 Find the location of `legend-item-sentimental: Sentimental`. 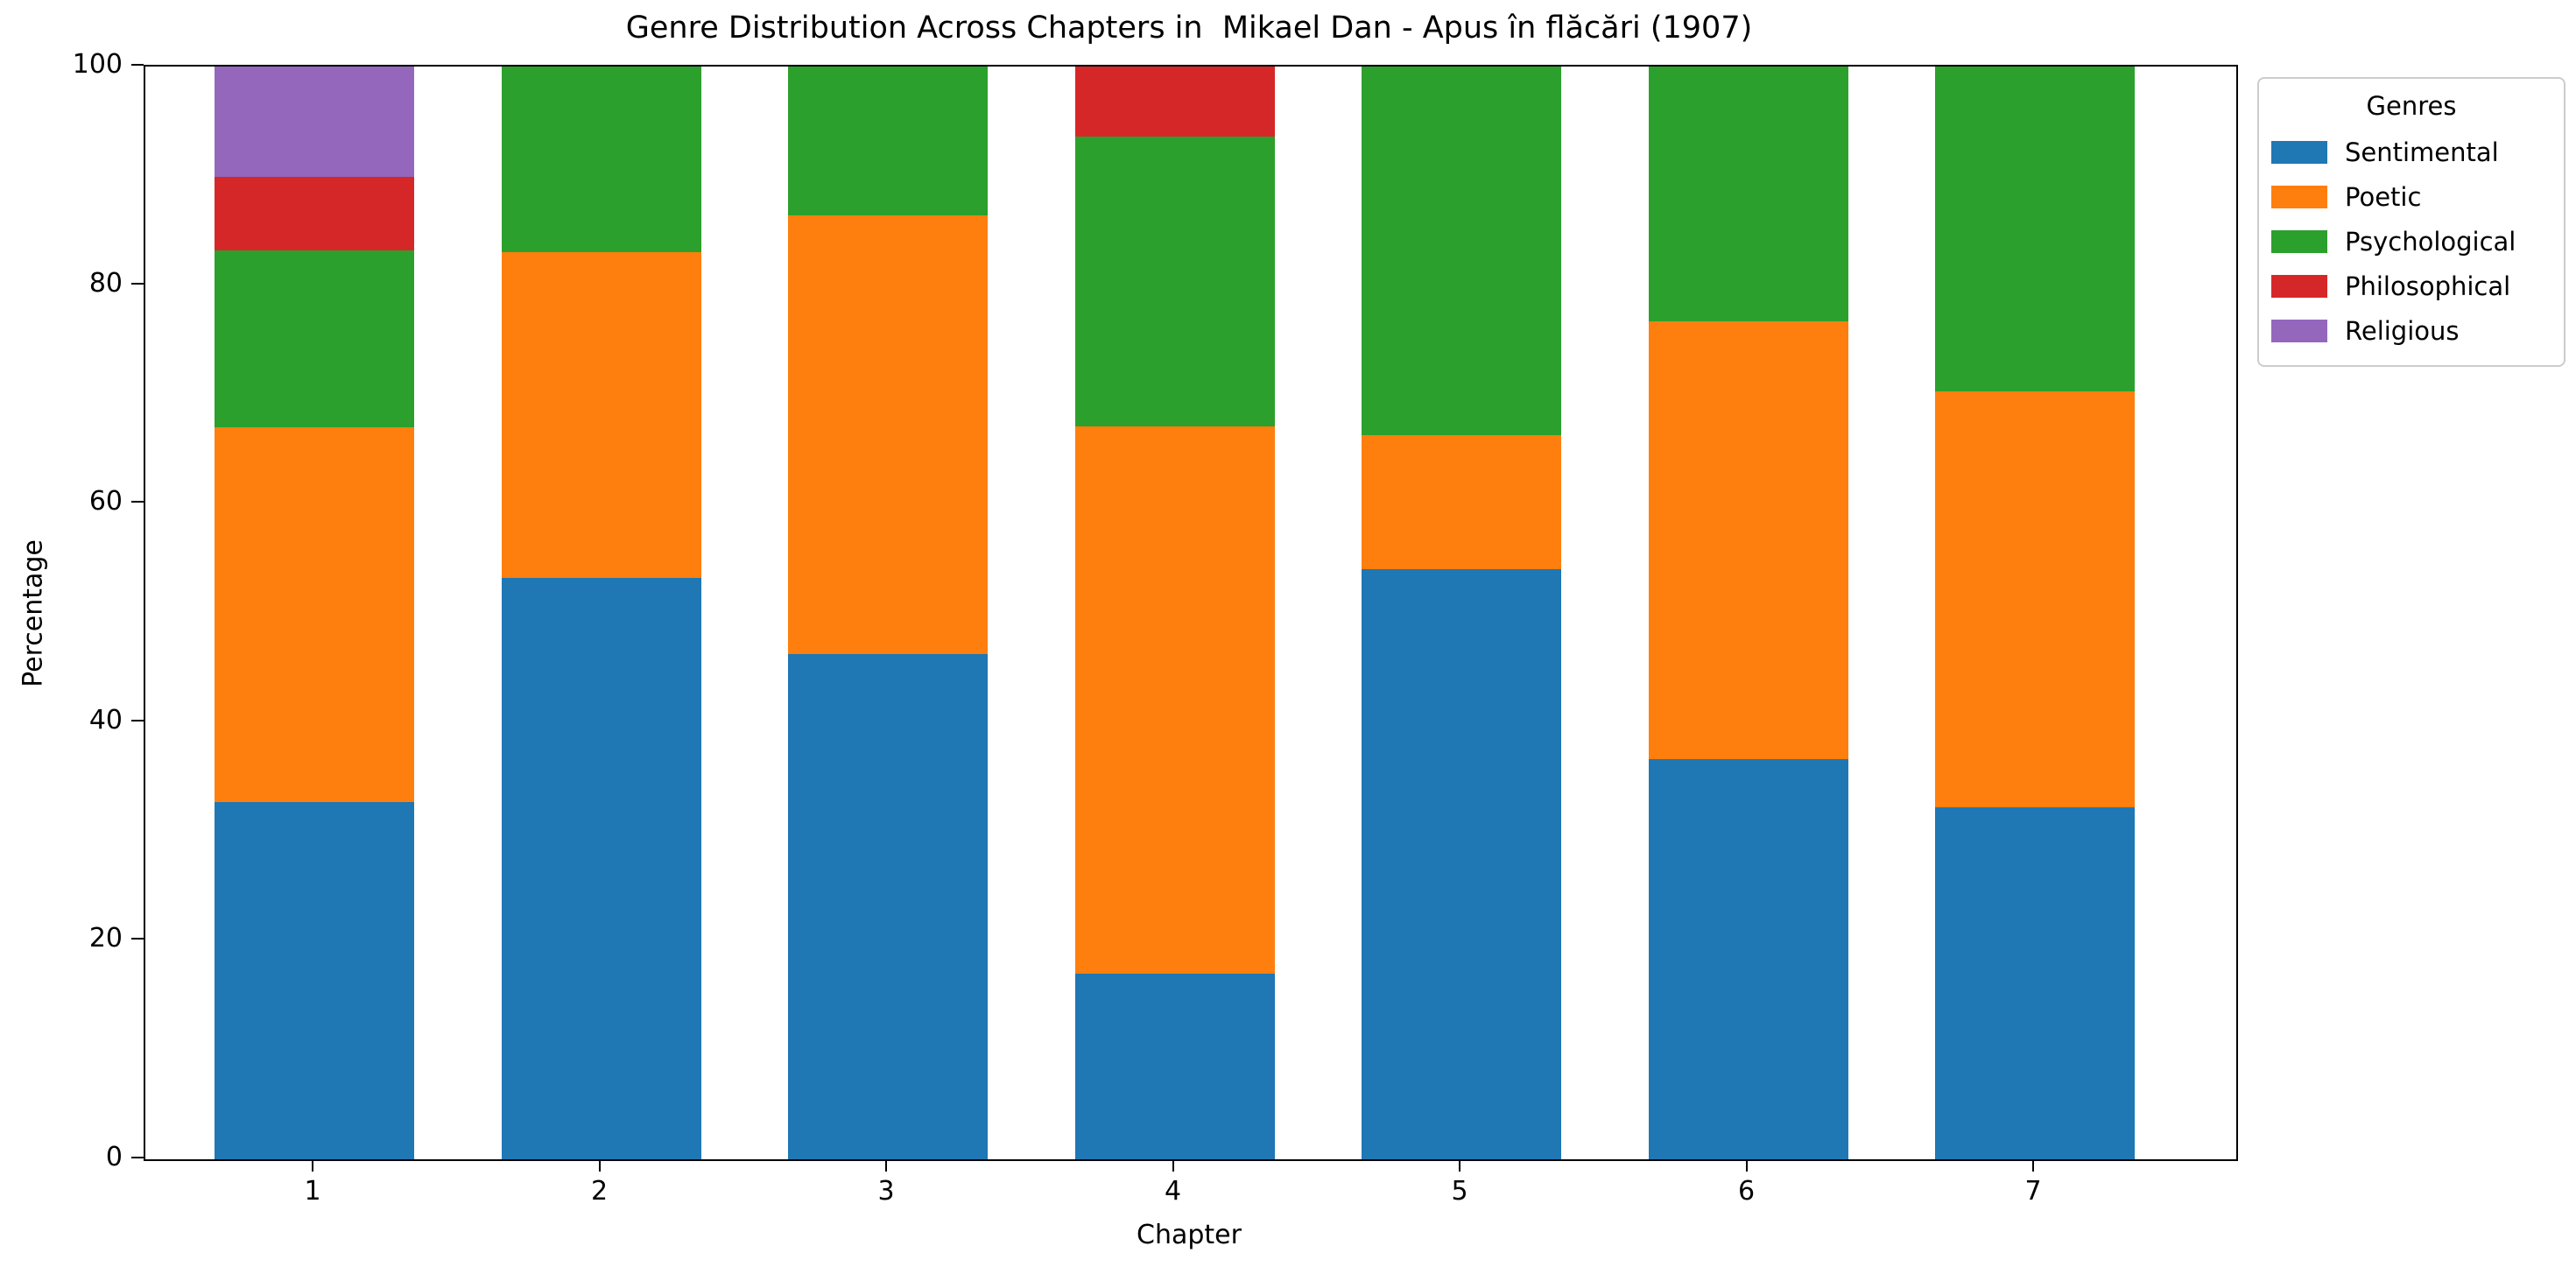

legend-item-sentimental: Sentimental is located at coordinates (2411, 152).